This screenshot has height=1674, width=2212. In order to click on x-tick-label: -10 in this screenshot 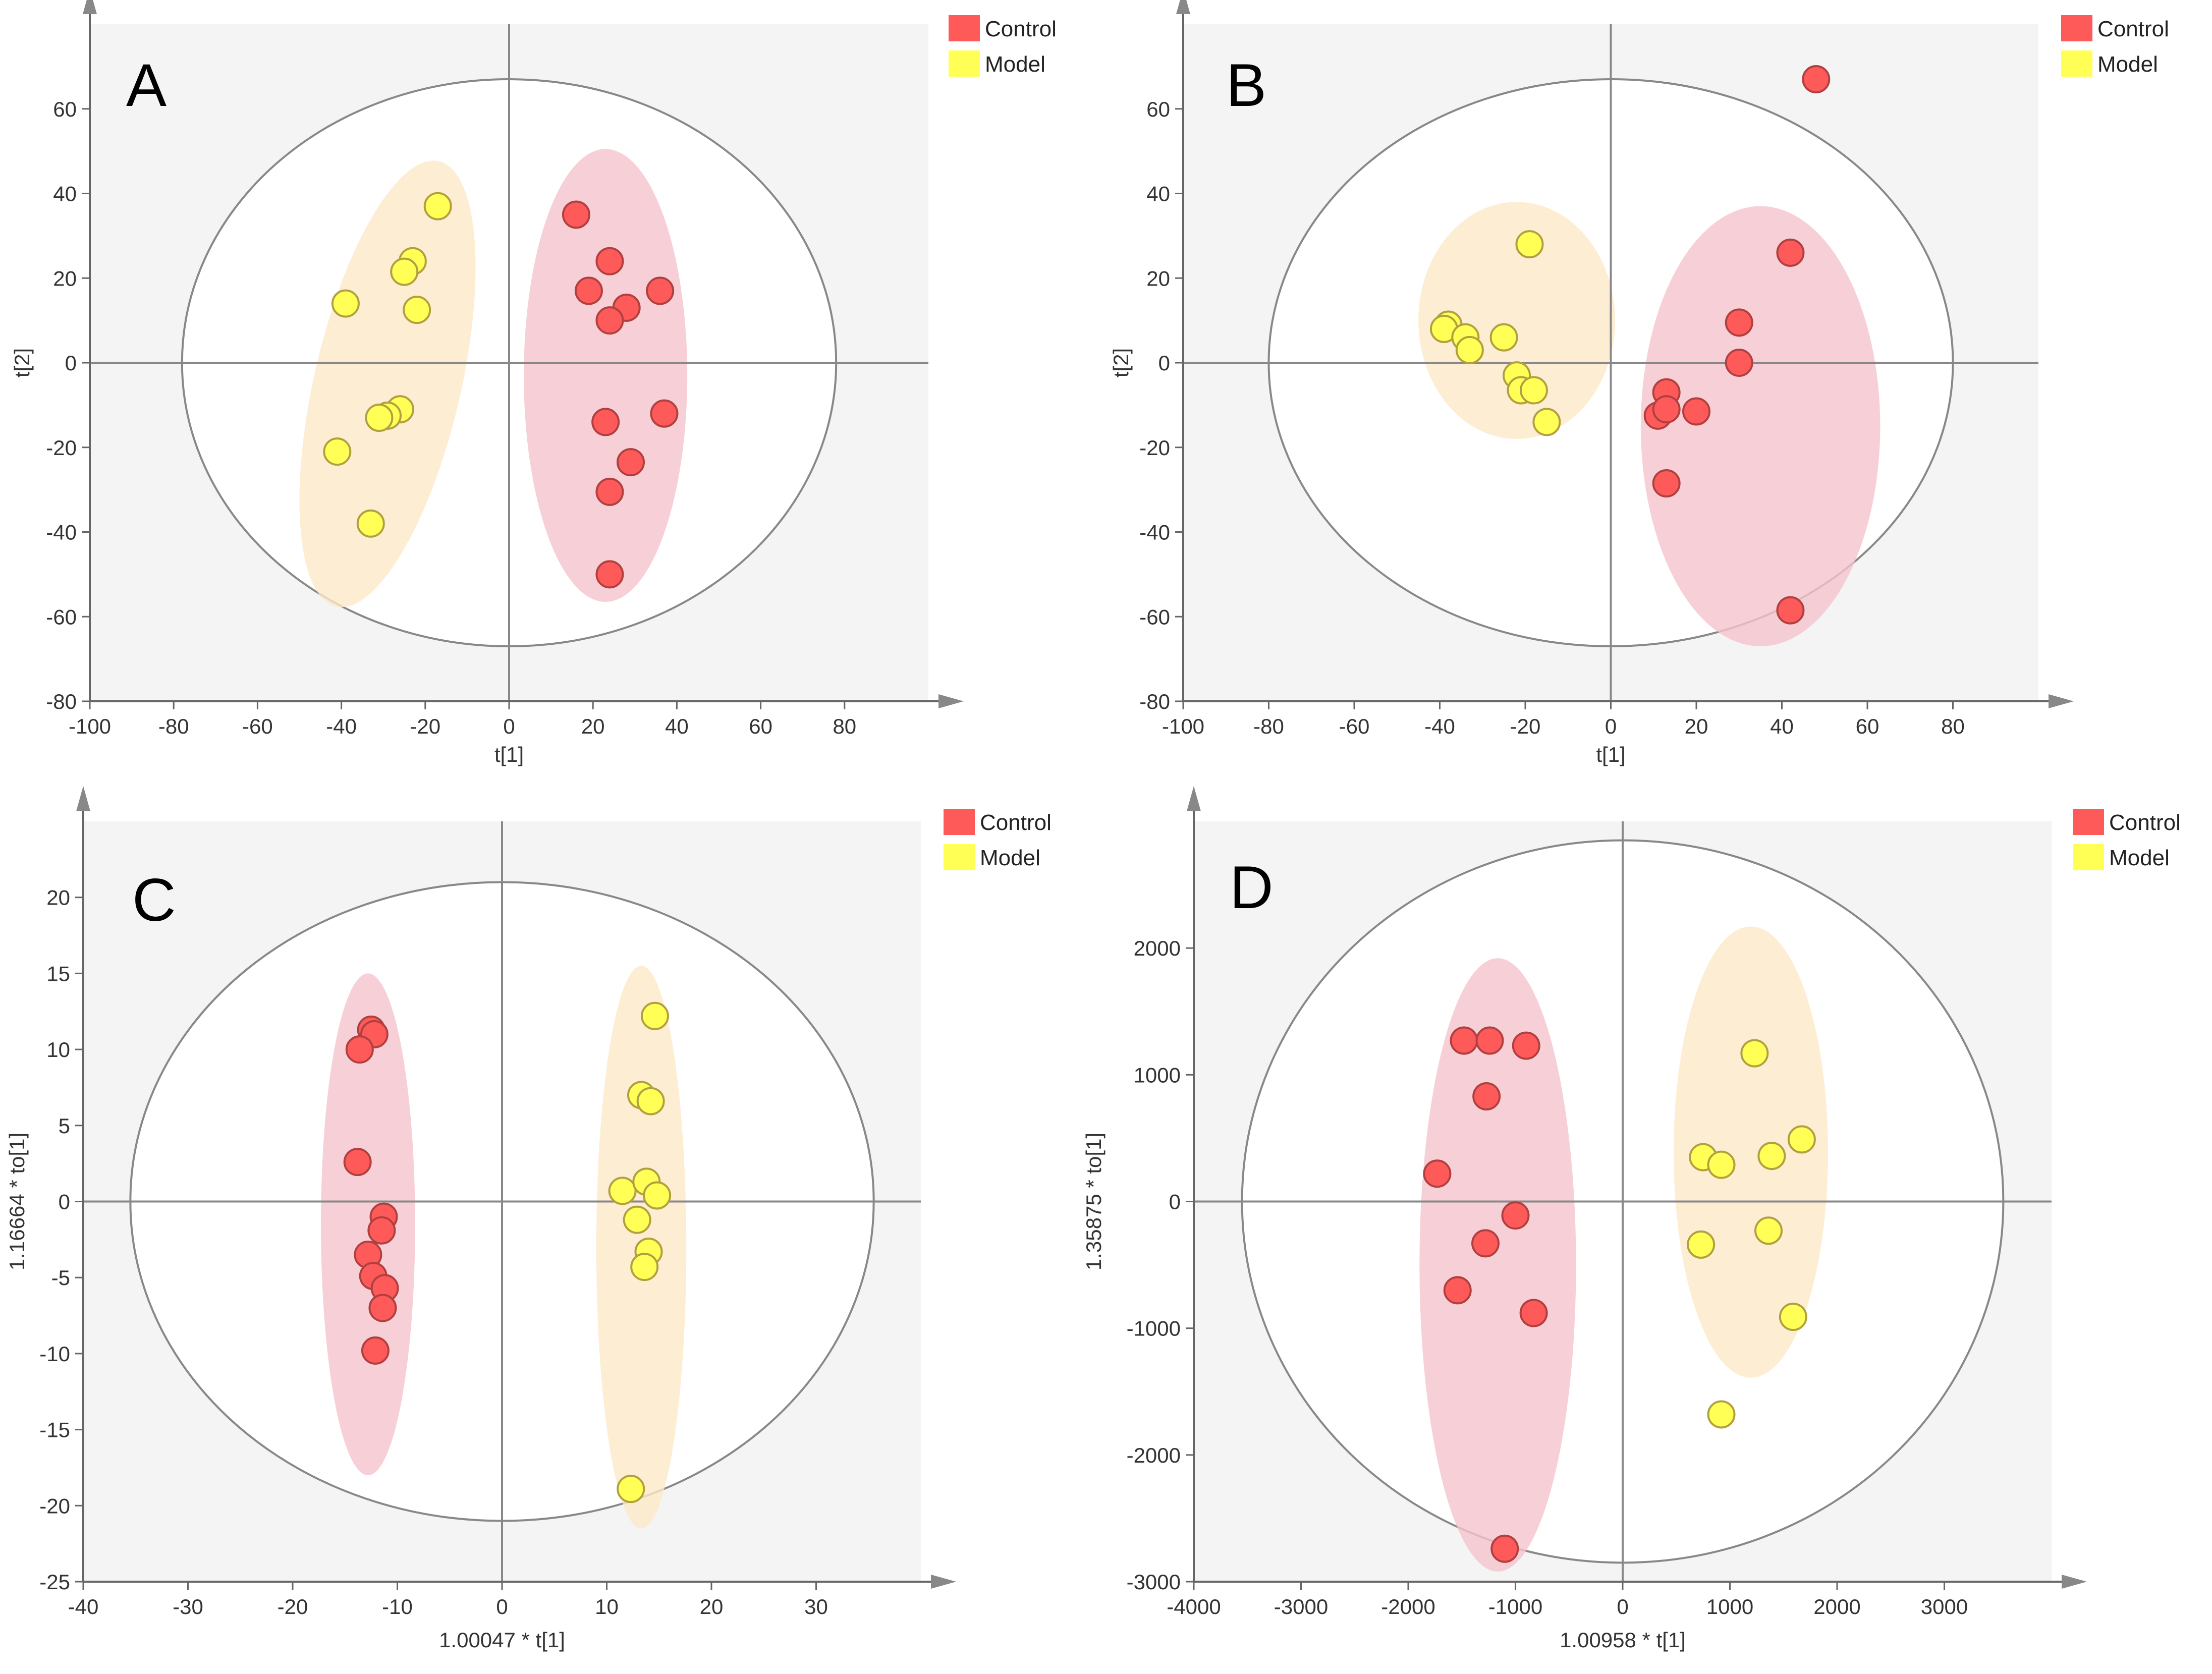, I will do `click(397, 1607)`.